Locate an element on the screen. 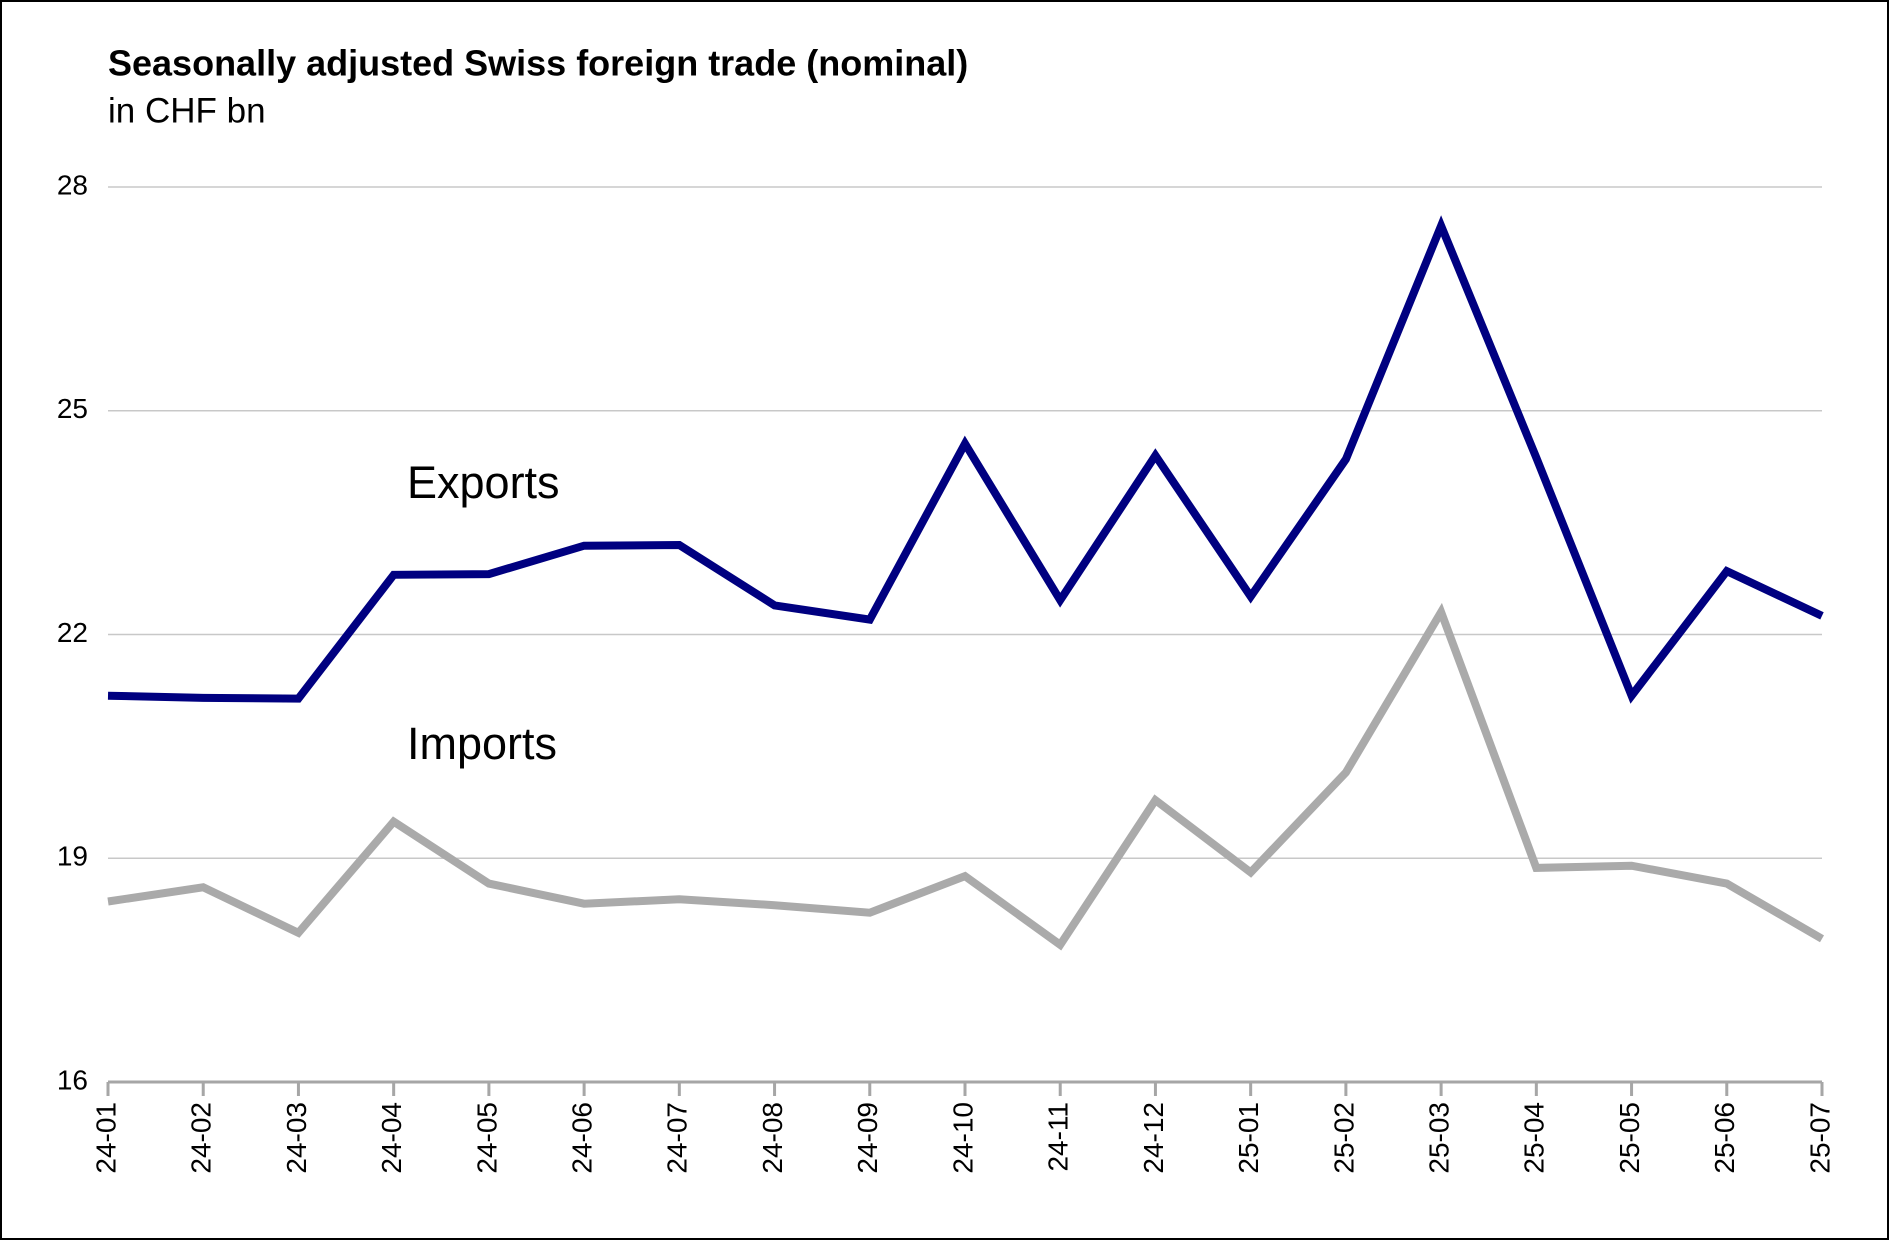  x-tick-label: 25-05 is located at coordinates (1629, 1138).